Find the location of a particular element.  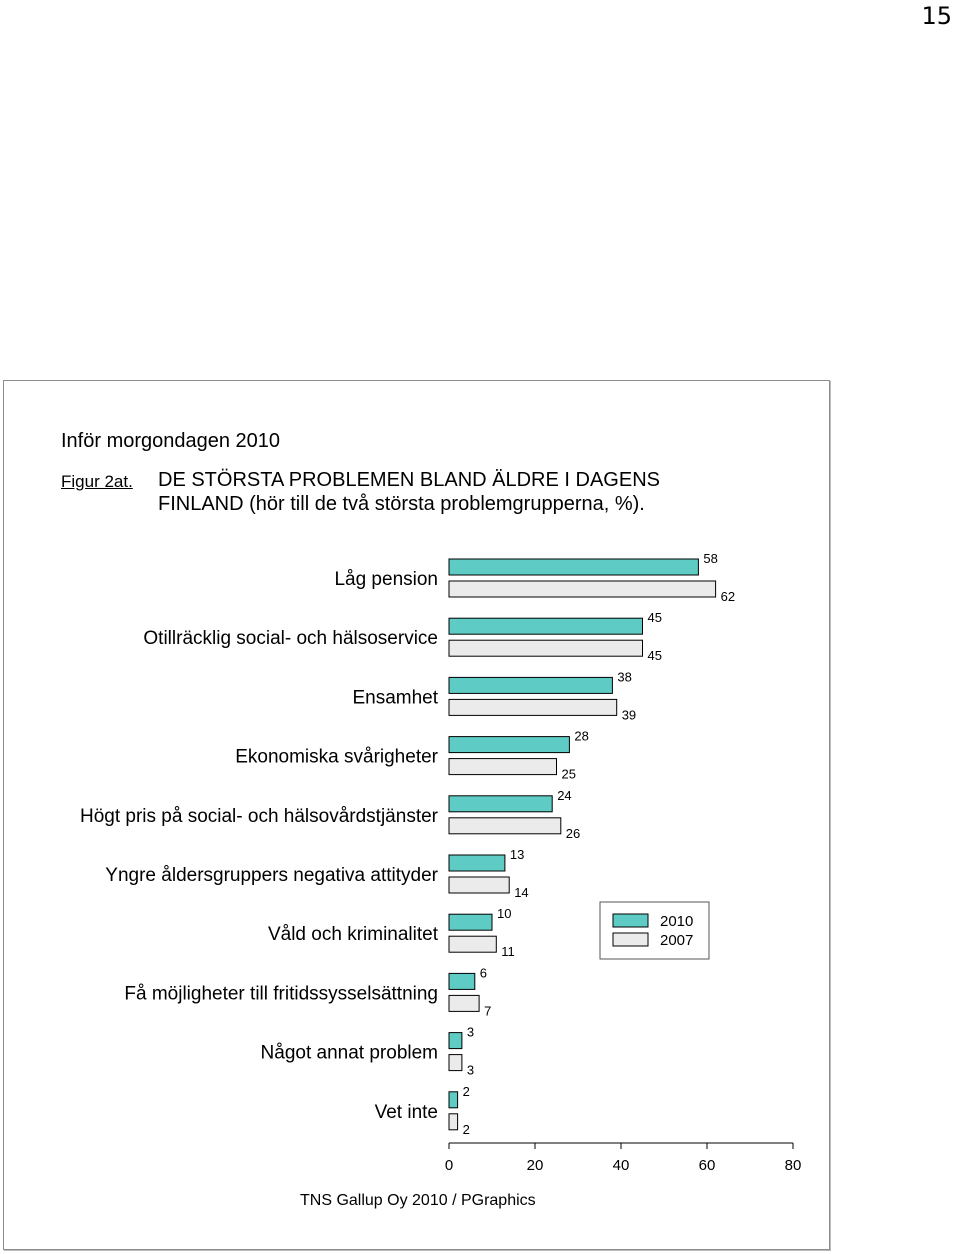

category-label: Vet inte is located at coordinates (406, 1112).